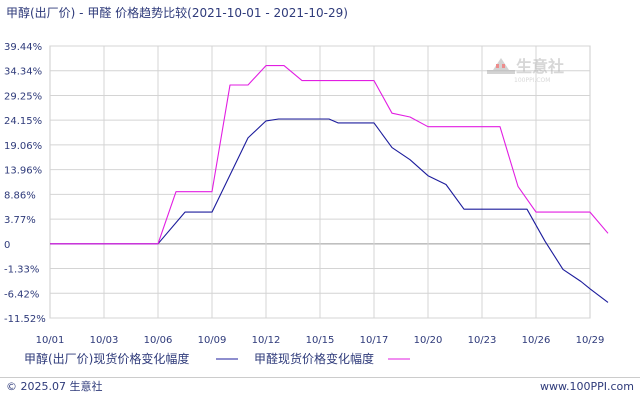  Describe the element at coordinates (21, 294) in the screenshot. I see `y-tick-label: -6.42%` at that location.